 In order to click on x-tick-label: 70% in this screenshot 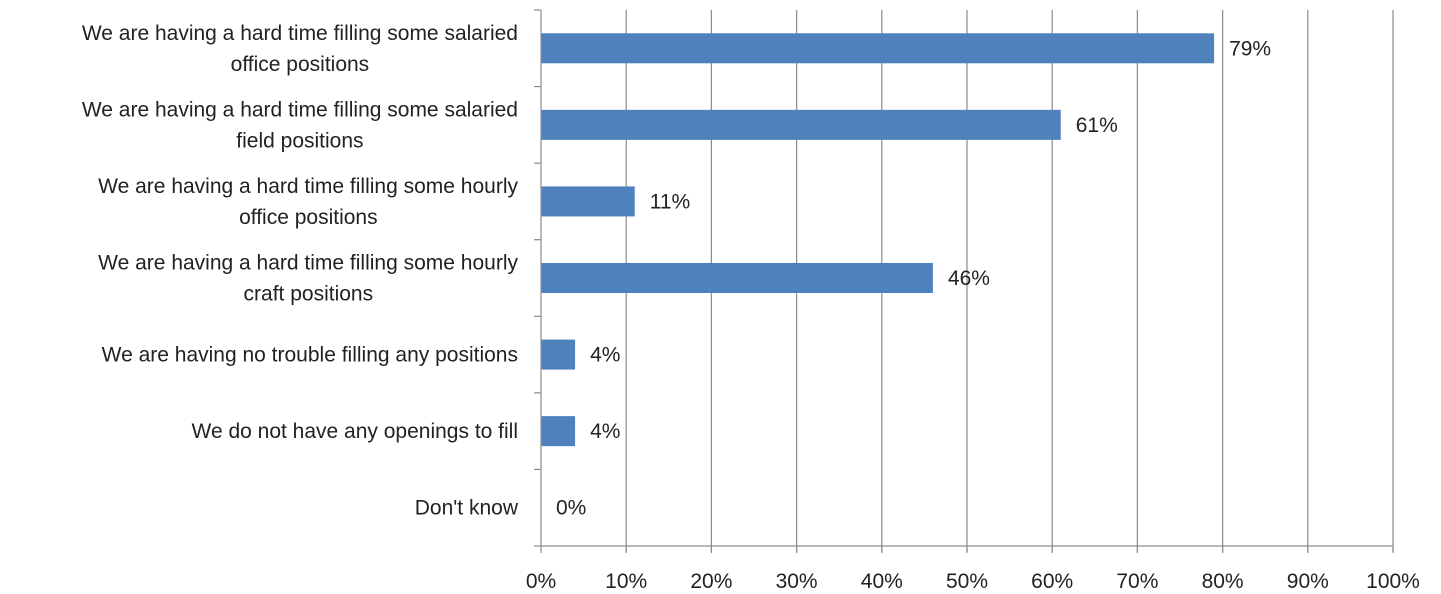, I will do `click(1137, 581)`.